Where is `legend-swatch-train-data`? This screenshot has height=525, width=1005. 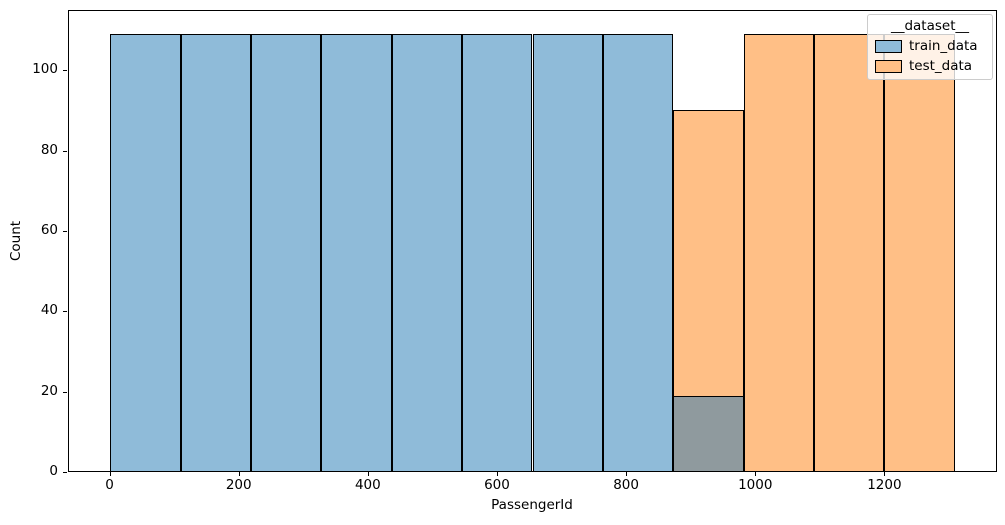 legend-swatch-train-data is located at coordinates (888, 46).